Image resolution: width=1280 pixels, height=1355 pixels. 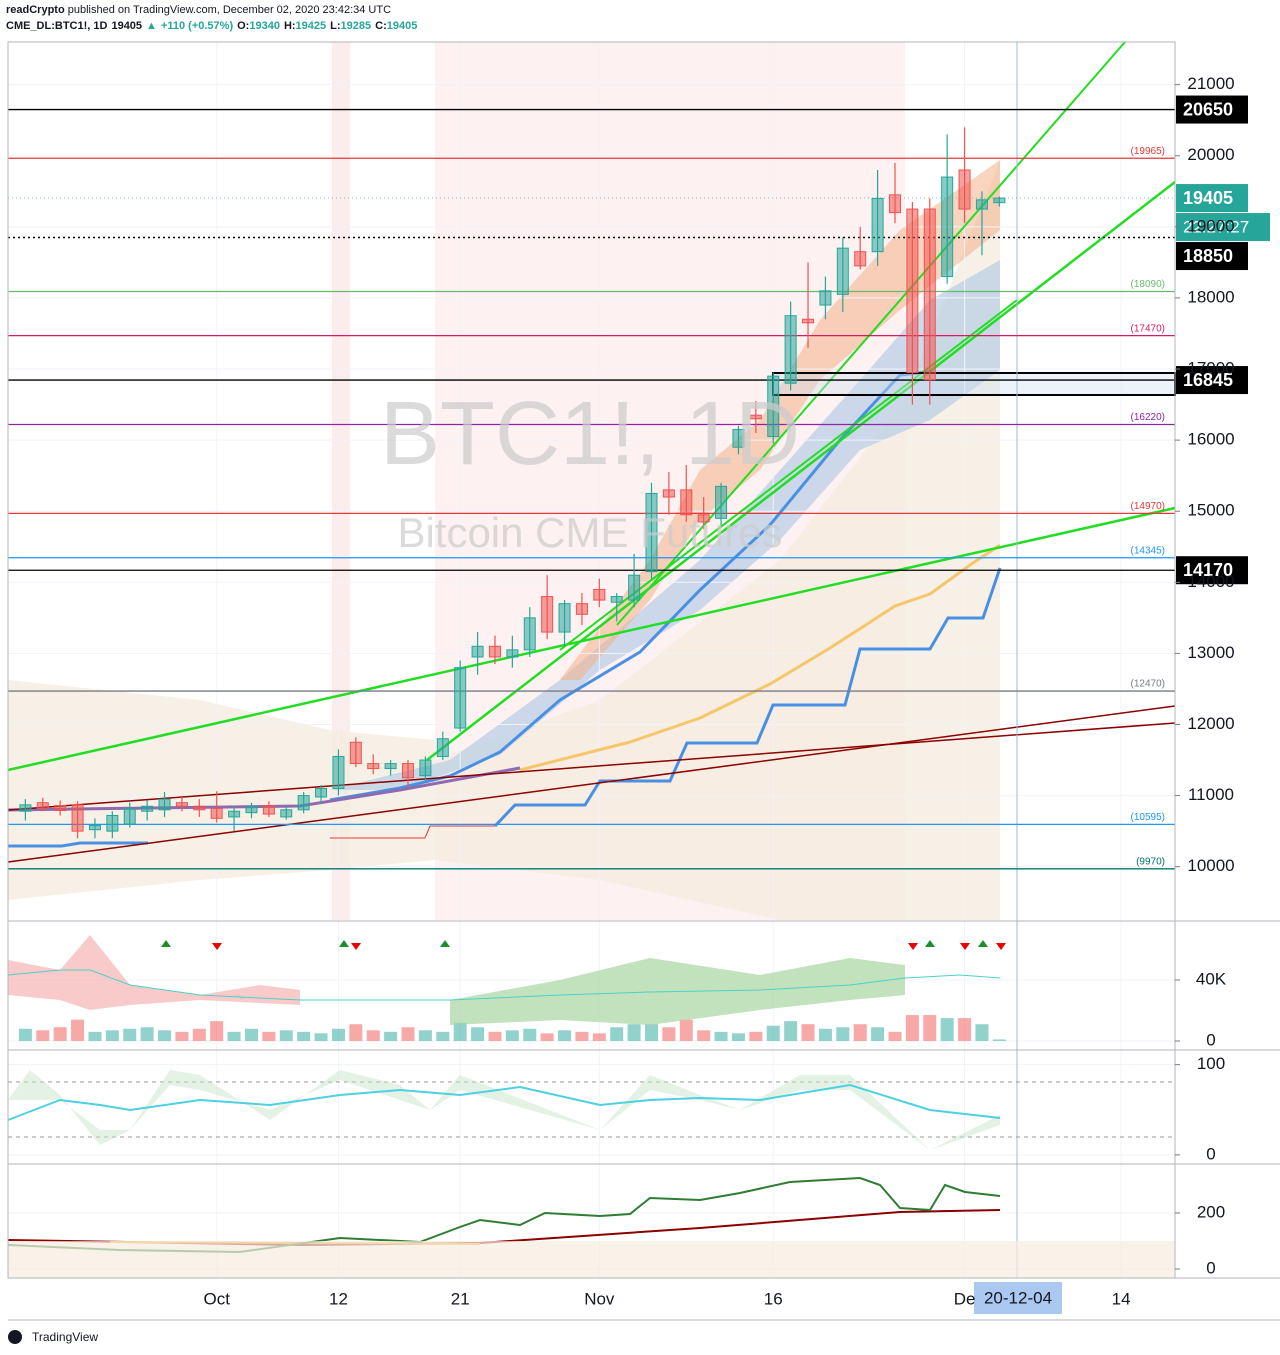 I want to click on y-tick-label: 14000, so click(x=1210, y=581).